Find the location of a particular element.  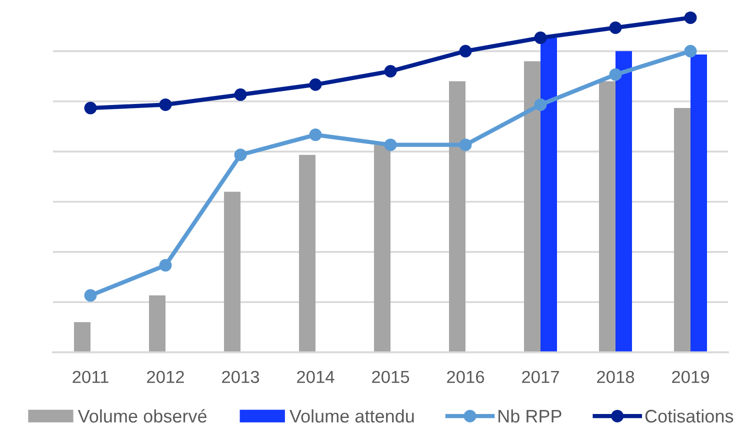

legend-label: Volume observé is located at coordinates (142, 416).